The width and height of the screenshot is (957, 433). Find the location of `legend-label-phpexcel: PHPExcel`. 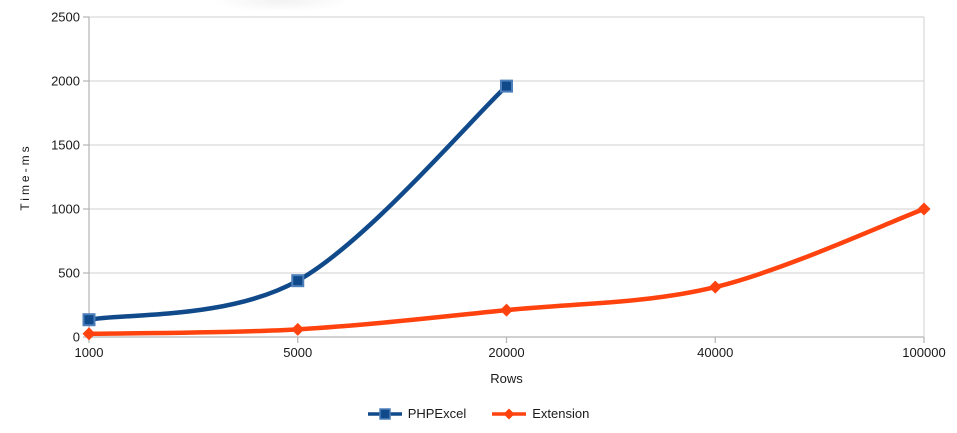

legend-label-phpexcel: PHPExcel is located at coordinates (437, 413).